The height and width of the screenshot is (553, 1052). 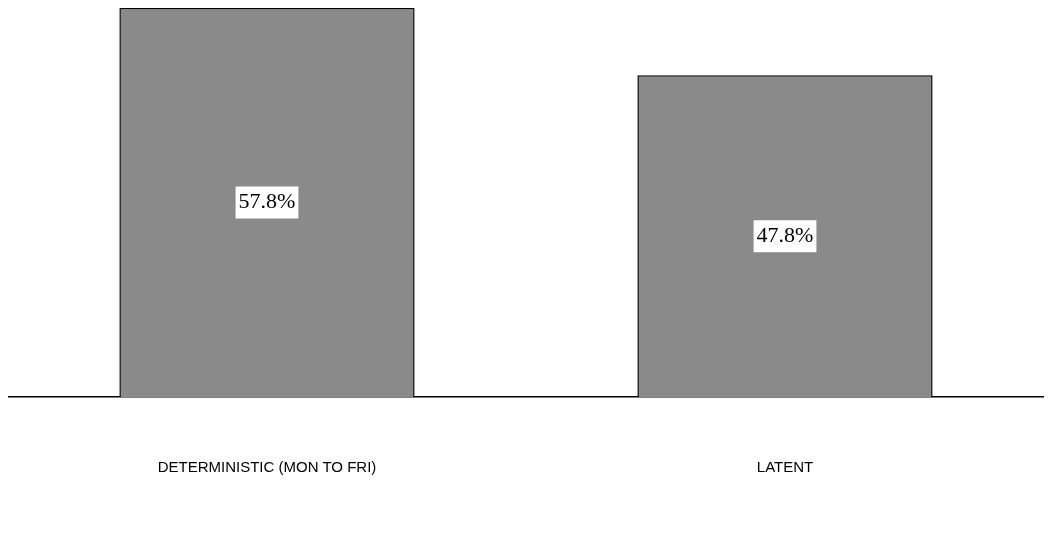 What do you see at coordinates (267, 467) in the screenshot?
I see `x-tick-label: DETERMINISTIC (MON TO FRI)` at bounding box center [267, 467].